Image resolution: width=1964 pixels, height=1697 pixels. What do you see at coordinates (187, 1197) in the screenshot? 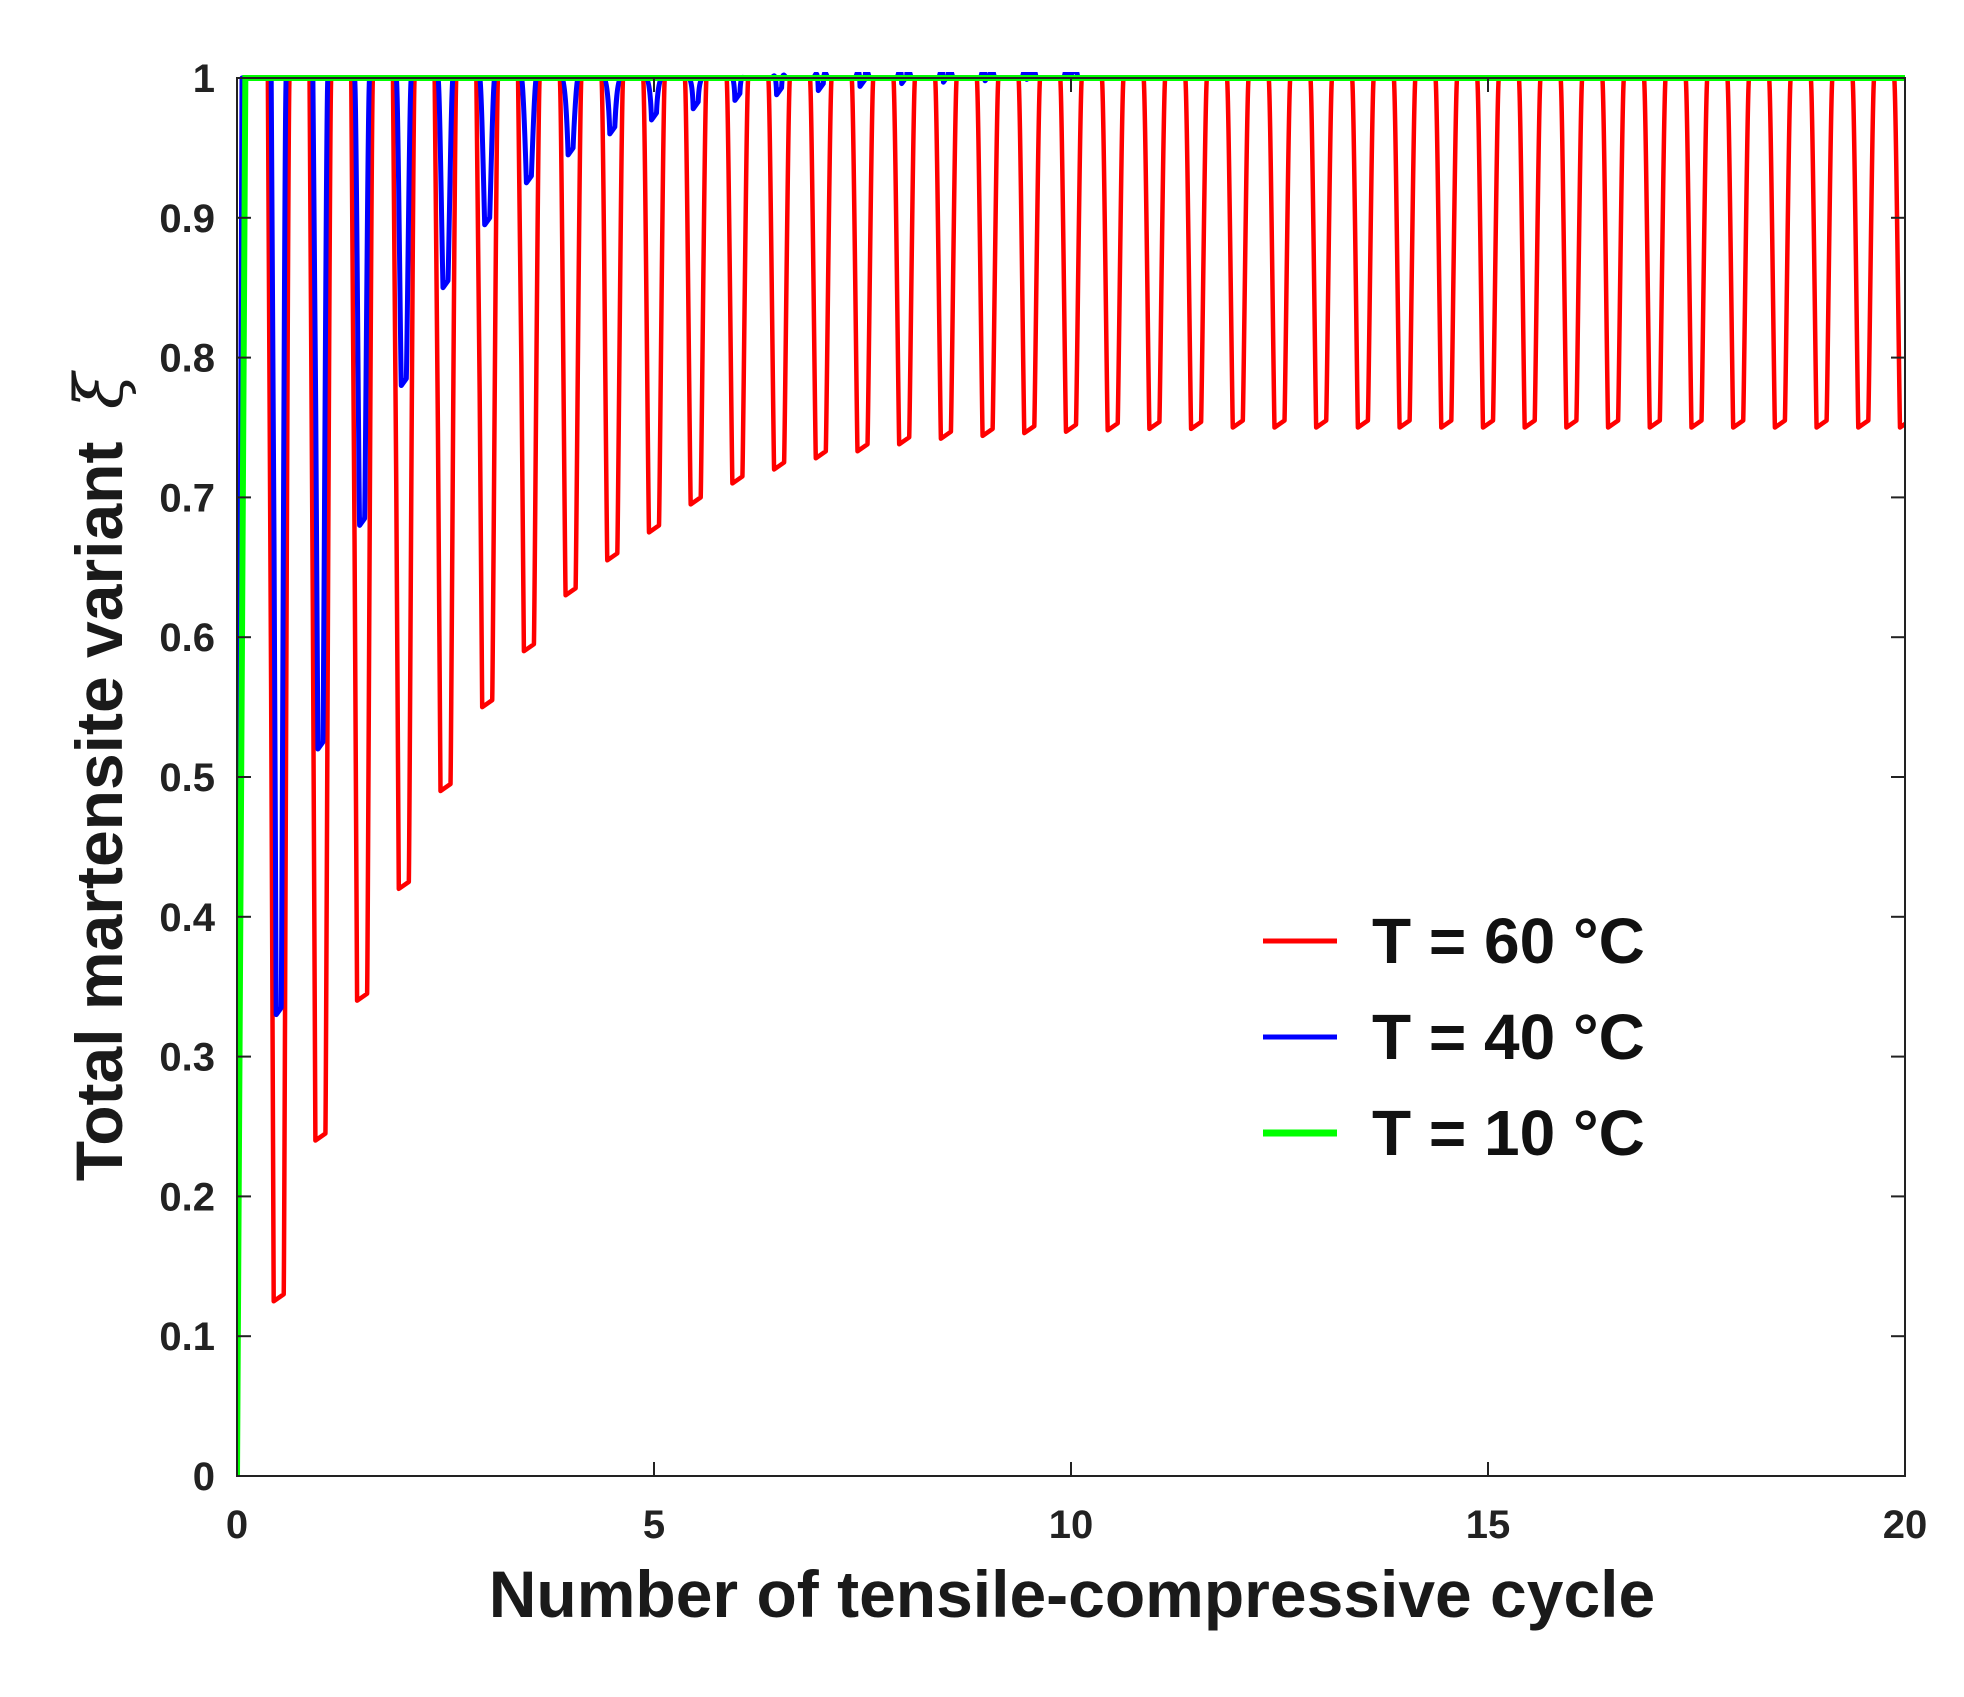
I see `y-tick-label: 0.2` at bounding box center [187, 1197].